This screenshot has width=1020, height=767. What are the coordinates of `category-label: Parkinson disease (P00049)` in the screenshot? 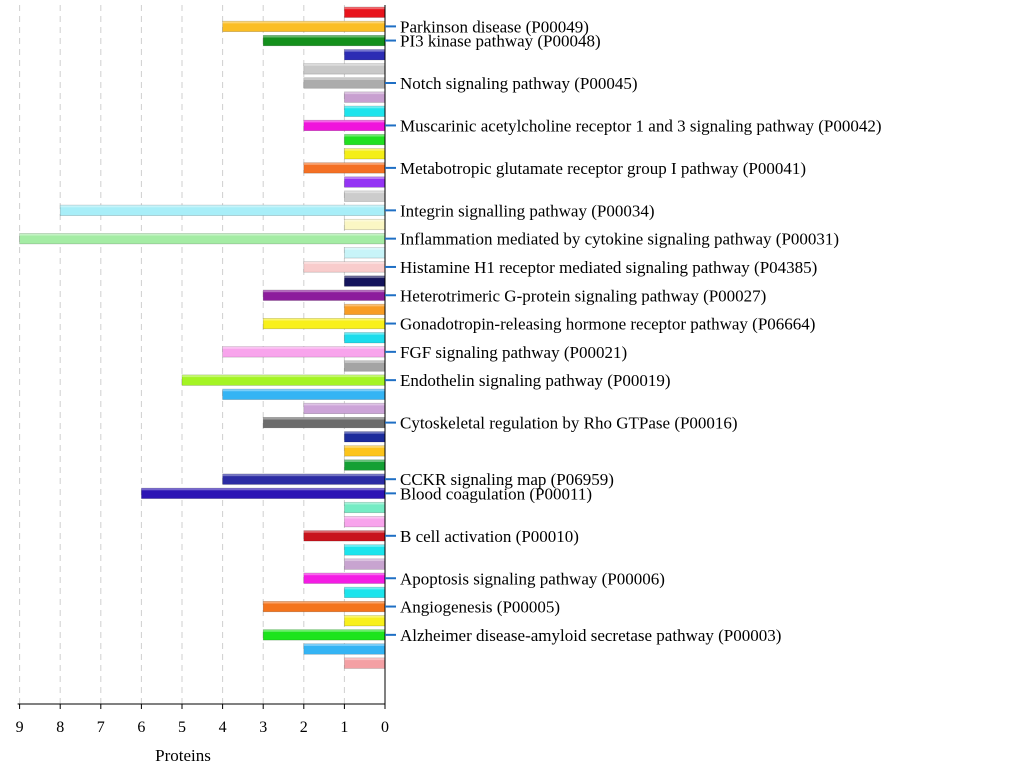 It's located at (494, 26).